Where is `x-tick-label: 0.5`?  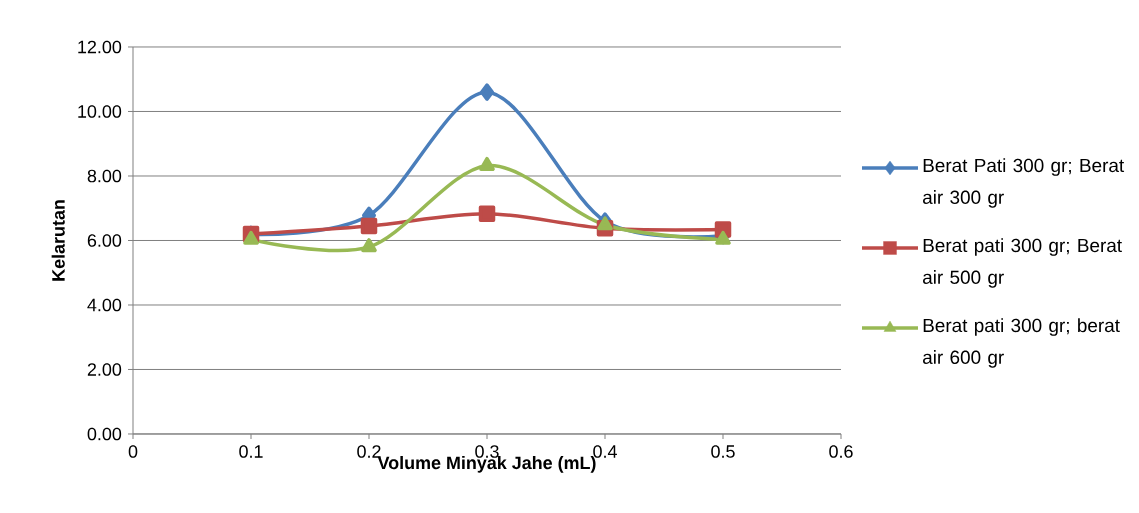
x-tick-label: 0.5 is located at coordinates (723, 451).